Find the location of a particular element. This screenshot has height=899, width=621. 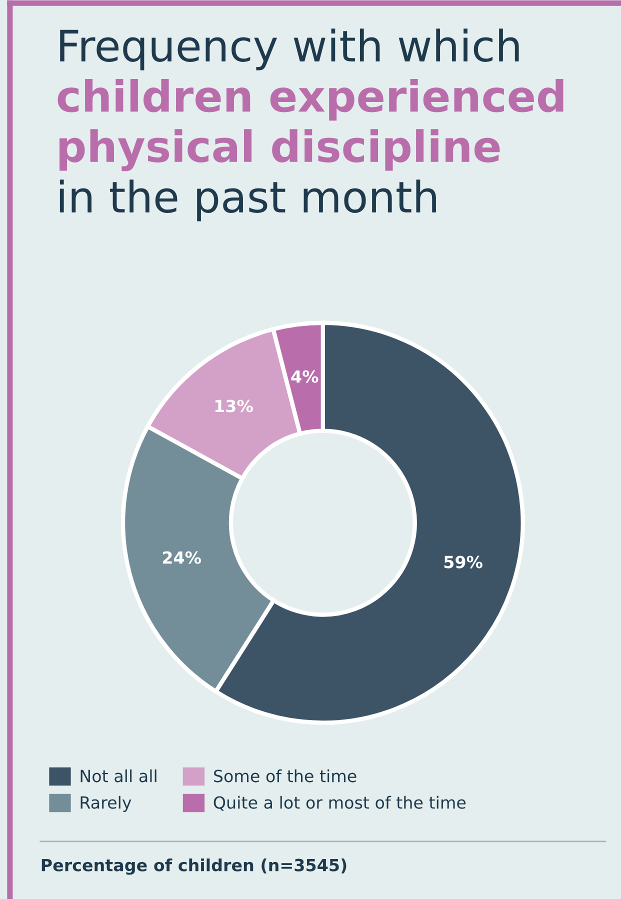

legend-label: Some of the time is located at coordinates (285, 775).